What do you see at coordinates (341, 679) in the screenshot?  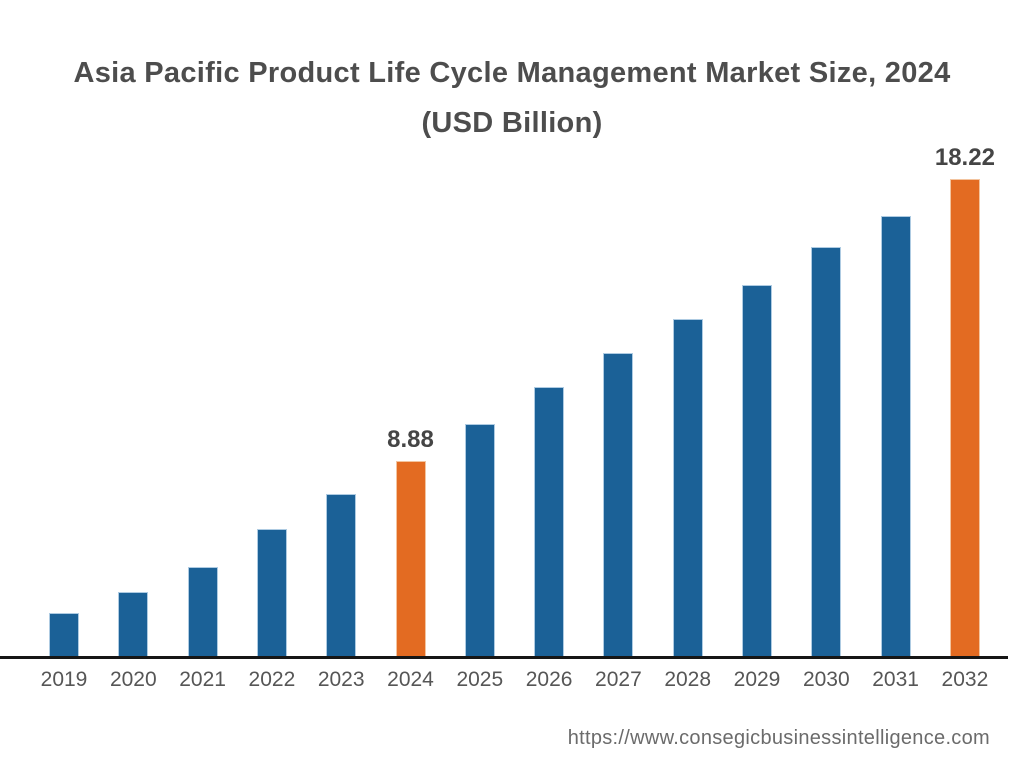 I see `x-axis-label-2023: 2023` at bounding box center [341, 679].